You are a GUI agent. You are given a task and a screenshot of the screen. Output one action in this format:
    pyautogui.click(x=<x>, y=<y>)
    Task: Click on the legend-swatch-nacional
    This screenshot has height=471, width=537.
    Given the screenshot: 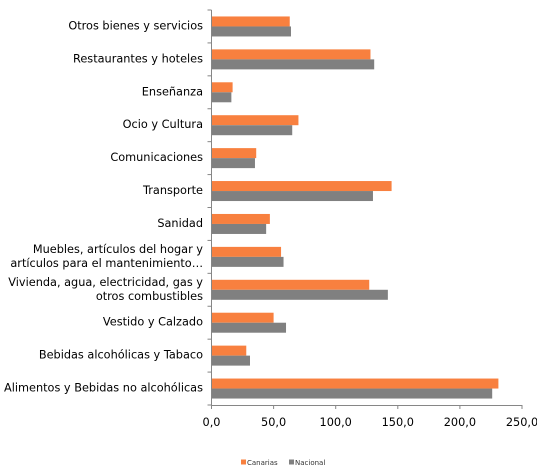 What is the action you would take?
    pyautogui.click(x=291, y=462)
    